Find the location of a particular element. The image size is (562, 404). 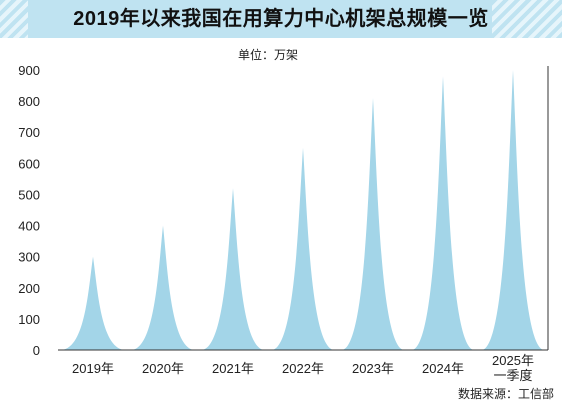

y-tick-label: 100 is located at coordinates (29, 319).